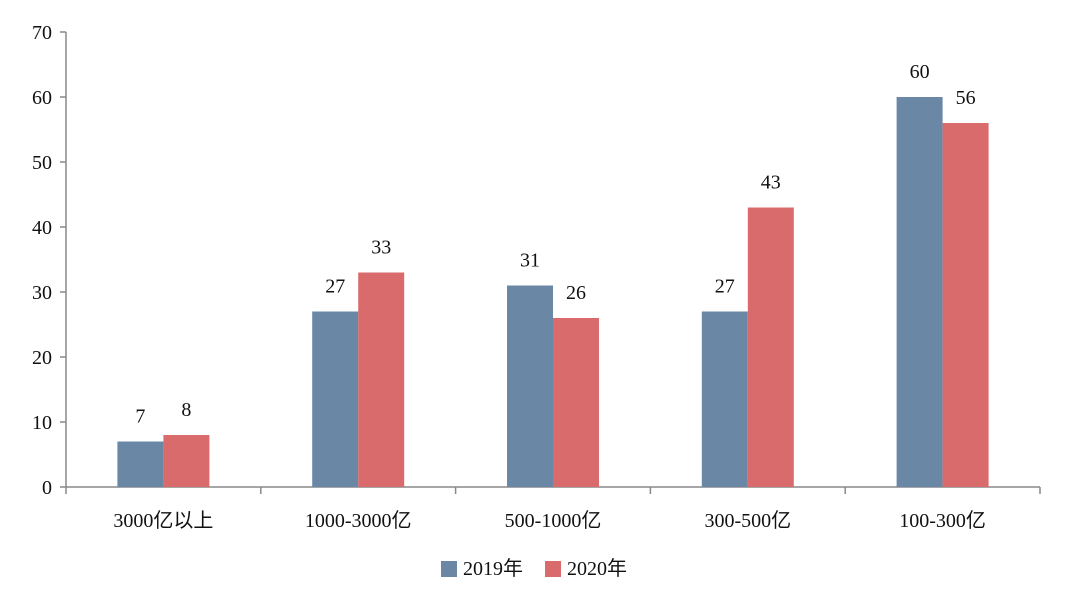 The height and width of the screenshot is (613, 1070). I want to click on y-tick-label: 40, so click(42, 228).